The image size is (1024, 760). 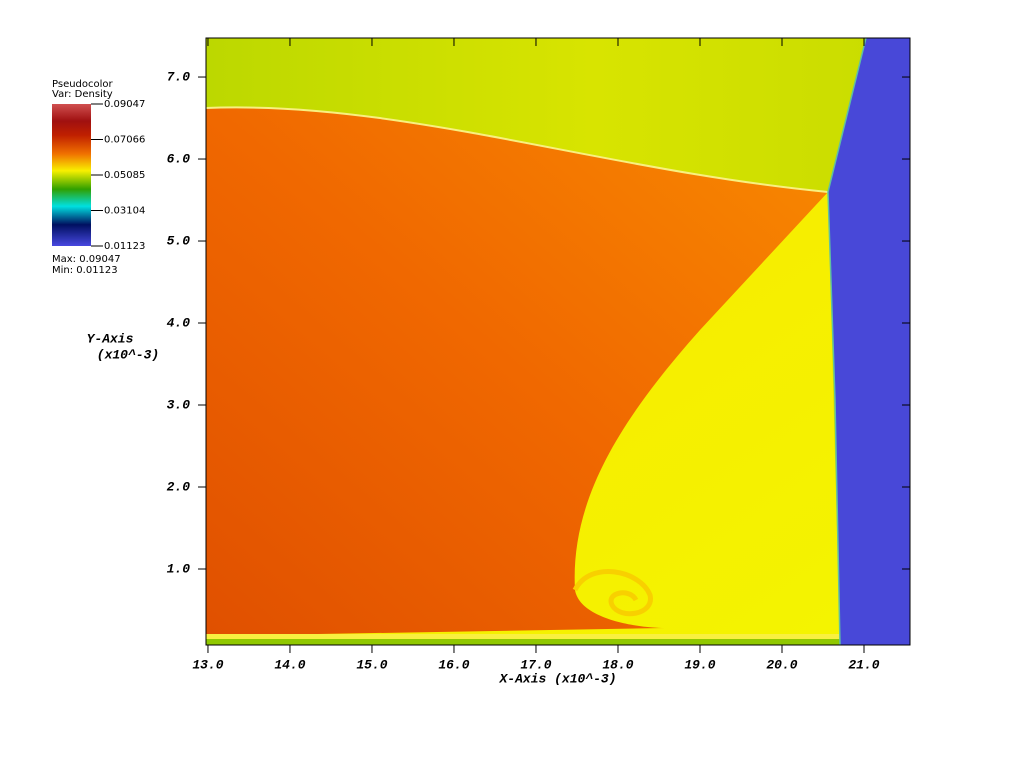 What do you see at coordinates (128, 354) in the screenshot?
I see `y-axis-unit: (x10^-3)` at bounding box center [128, 354].